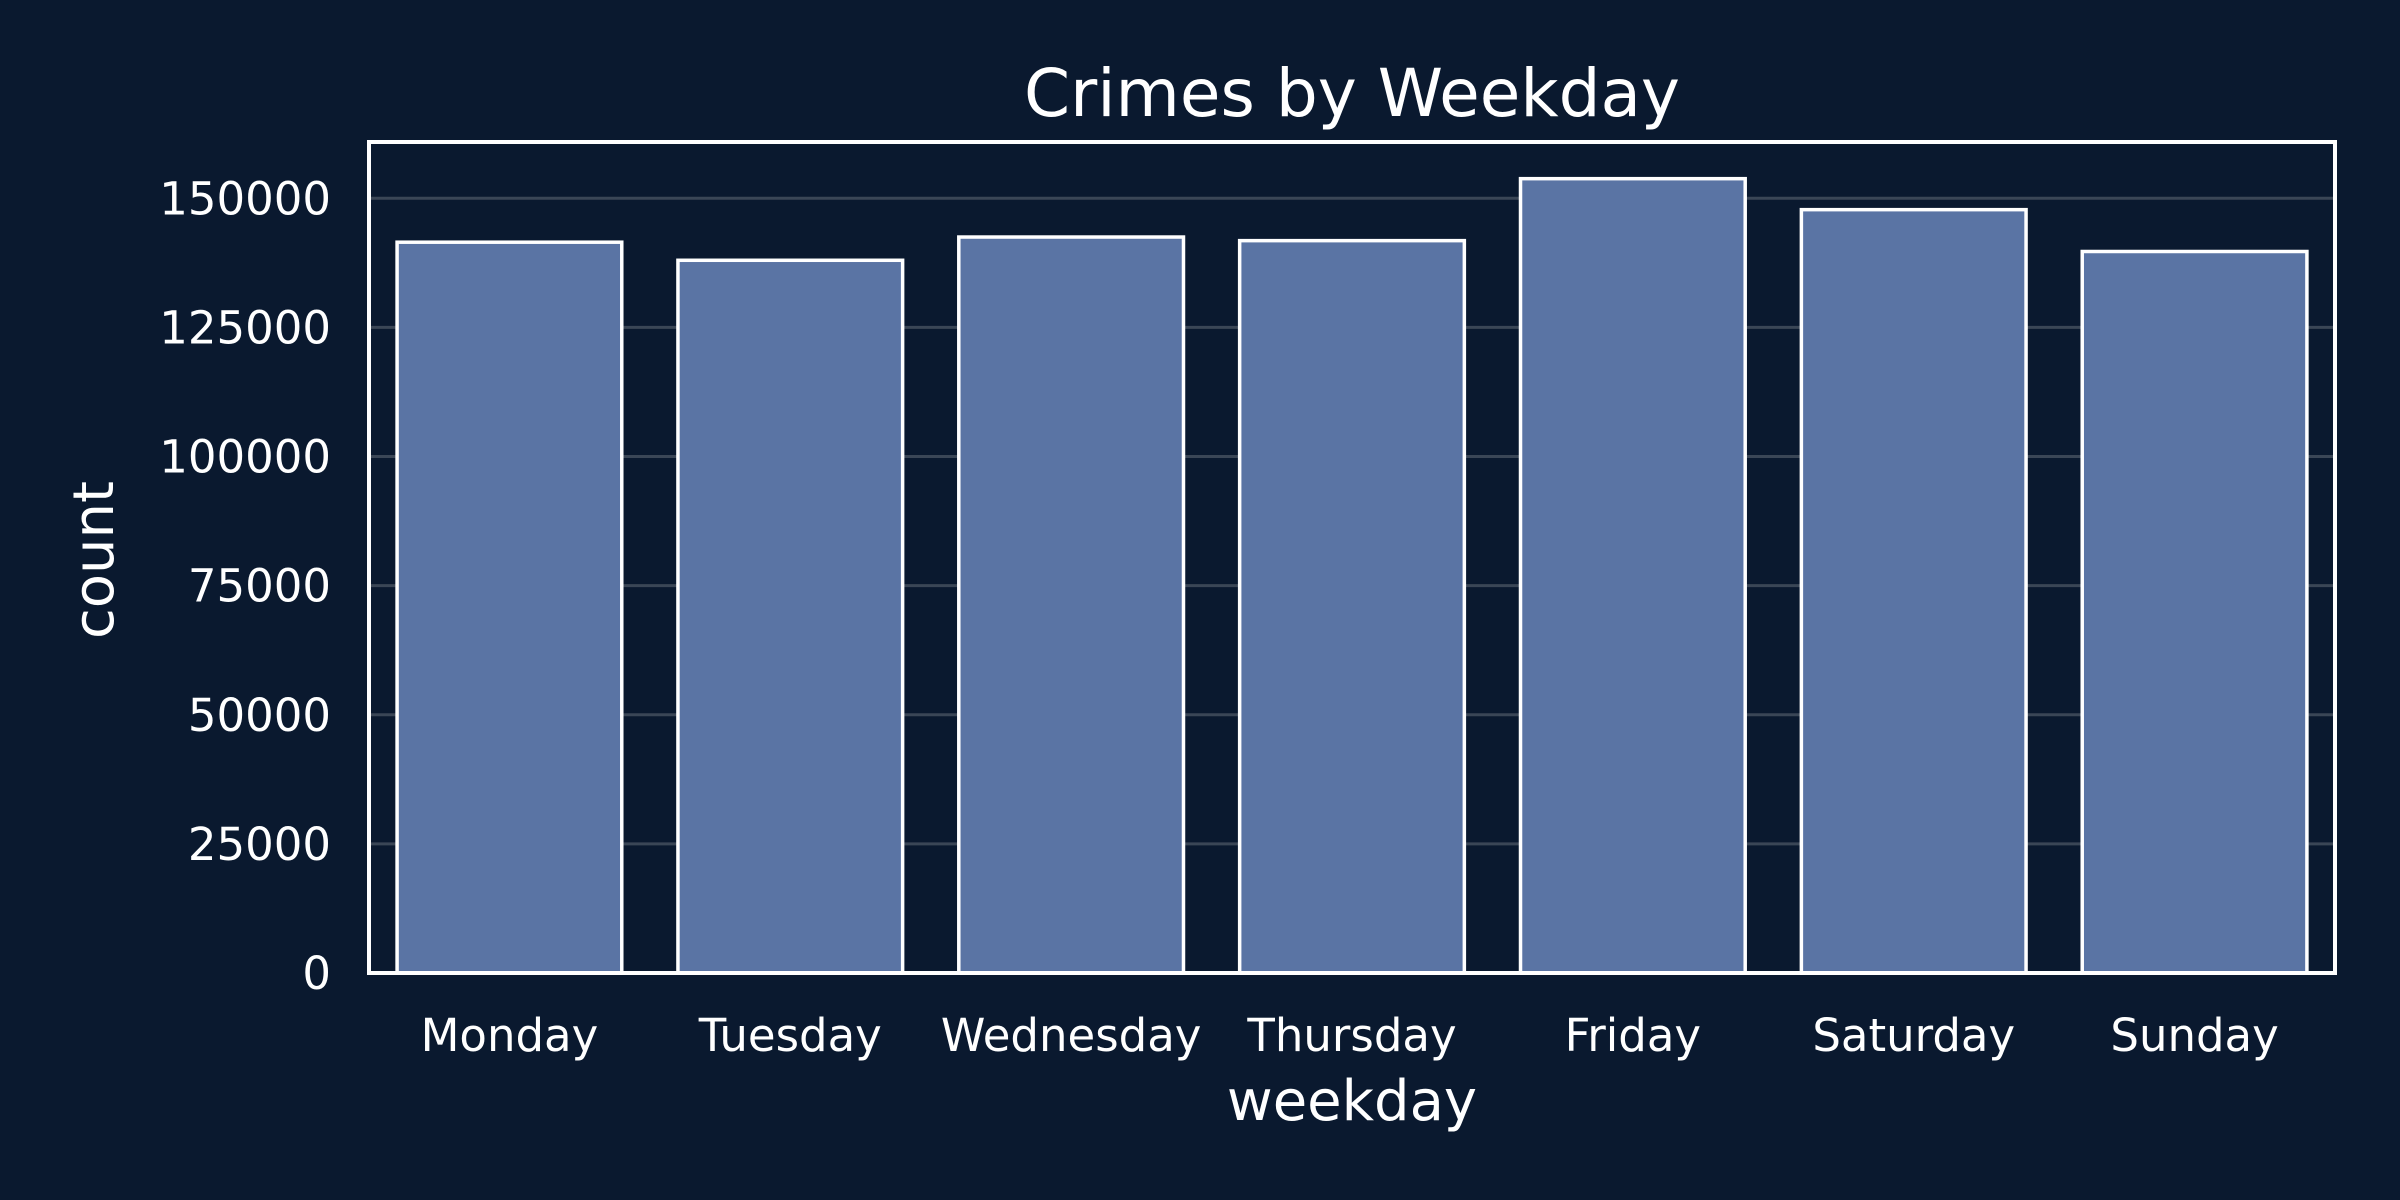 This screenshot has width=2400, height=1200. What do you see at coordinates (1071, 1035) in the screenshot?
I see `x-tick-label-wednesday: Wednesday` at bounding box center [1071, 1035].